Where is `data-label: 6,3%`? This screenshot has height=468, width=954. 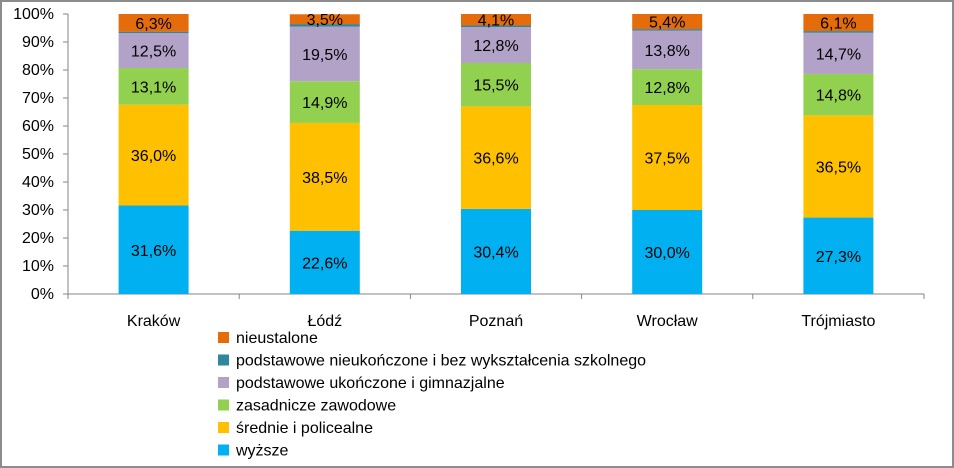
data-label: 6,3% is located at coordinates (153, 24).